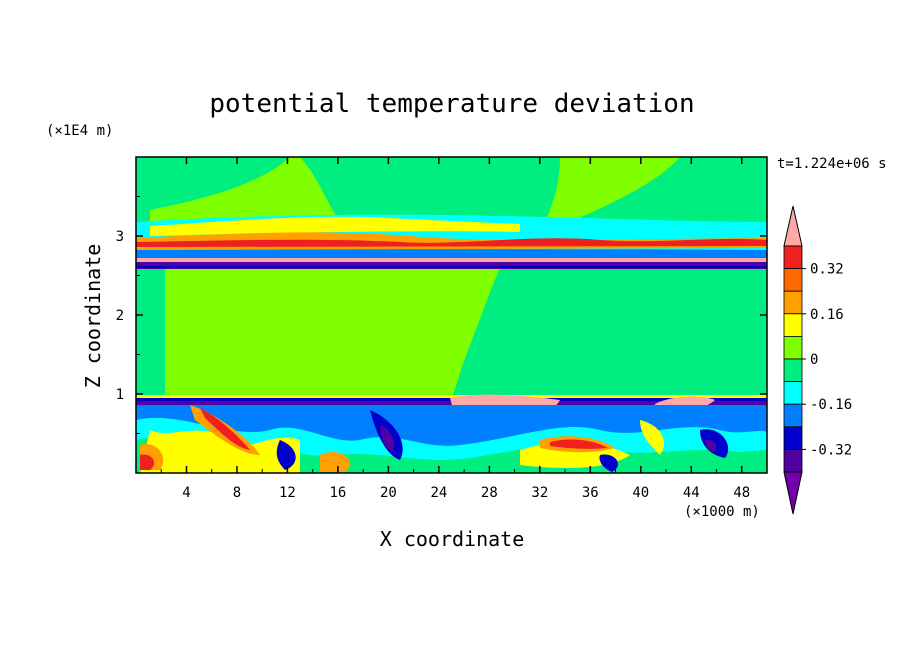 Image resolution: width=904 pixels, height=654 pixels. What do you see at coordinates (691, 493) in the screenshot?
I see `x-tick-label: 44` at bounding box center [691, 493].